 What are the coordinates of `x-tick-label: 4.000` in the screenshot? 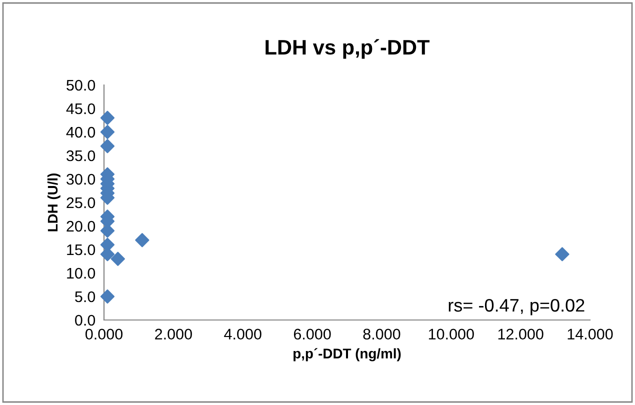 It's located at (243, 334).